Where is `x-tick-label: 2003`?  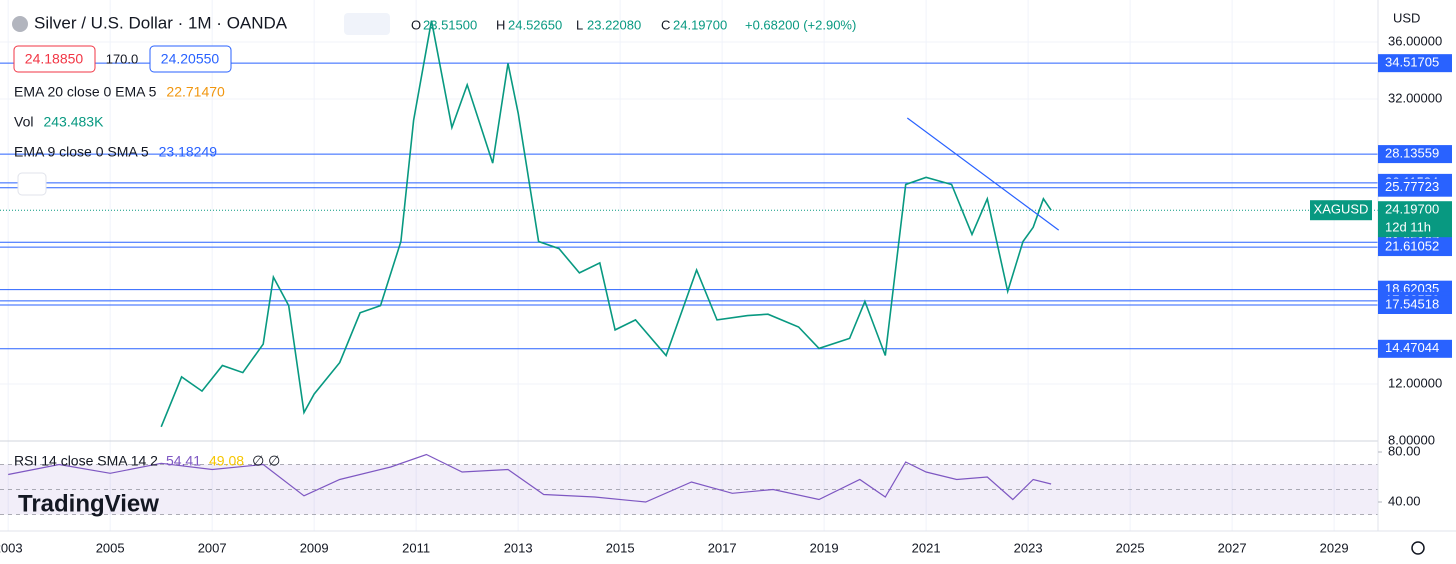
x-tick-label: 2003 is located at coordinates (11, 547).